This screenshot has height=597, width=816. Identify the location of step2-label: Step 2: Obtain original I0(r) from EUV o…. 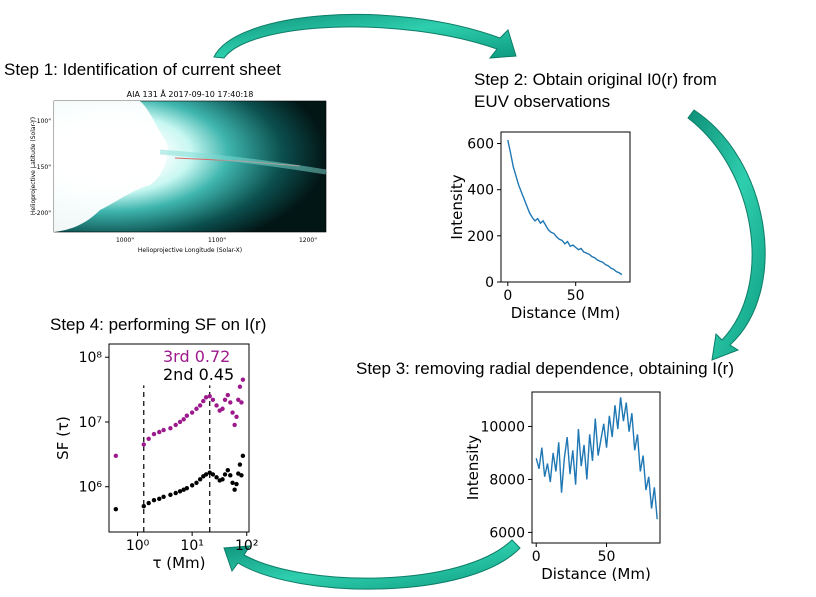
(595, 91).